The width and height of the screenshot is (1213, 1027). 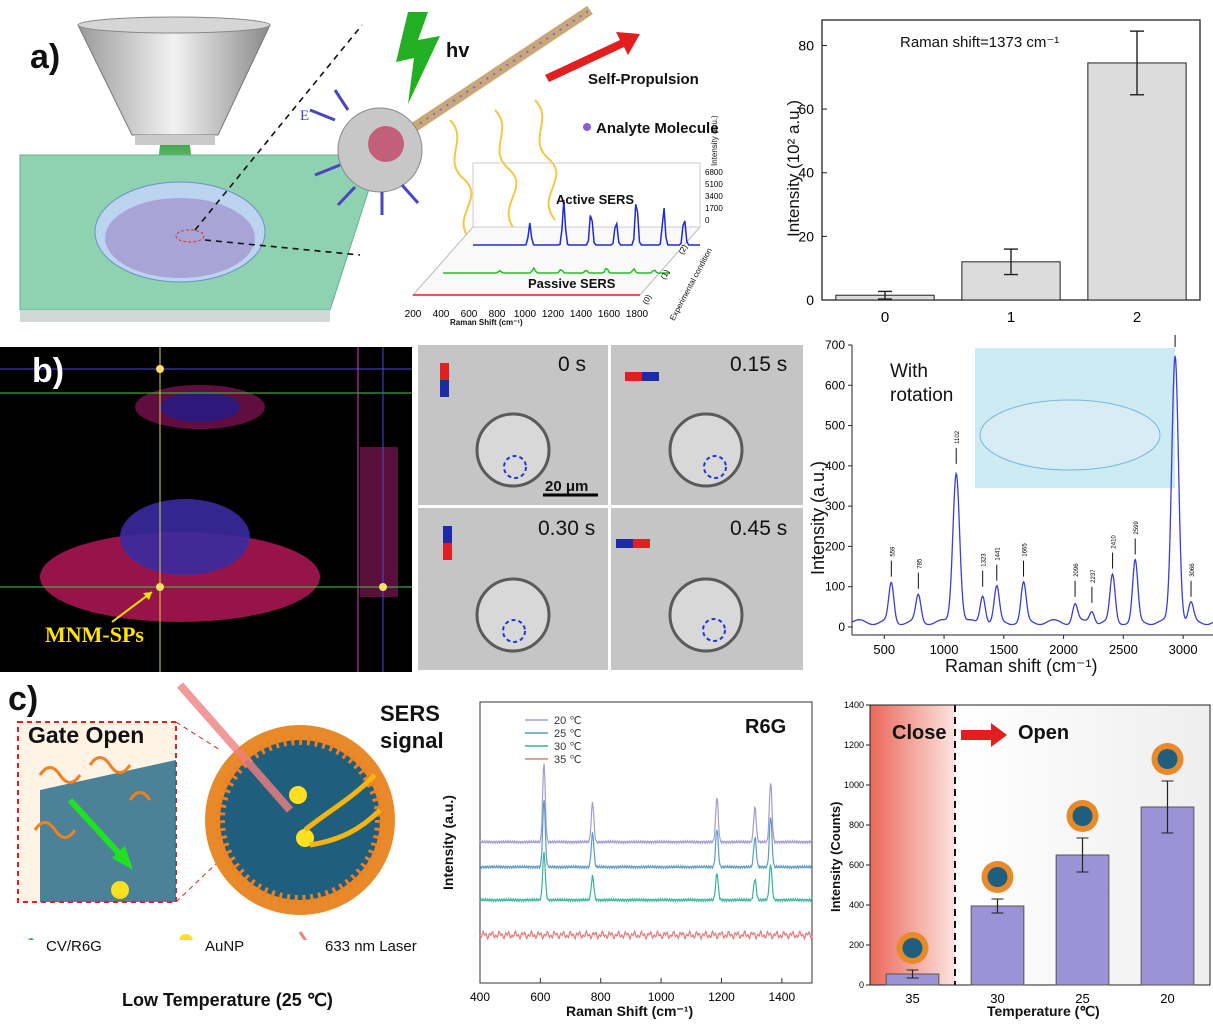 I want to click on scalebar-label: 20 μm, so click(x=567, y=486).